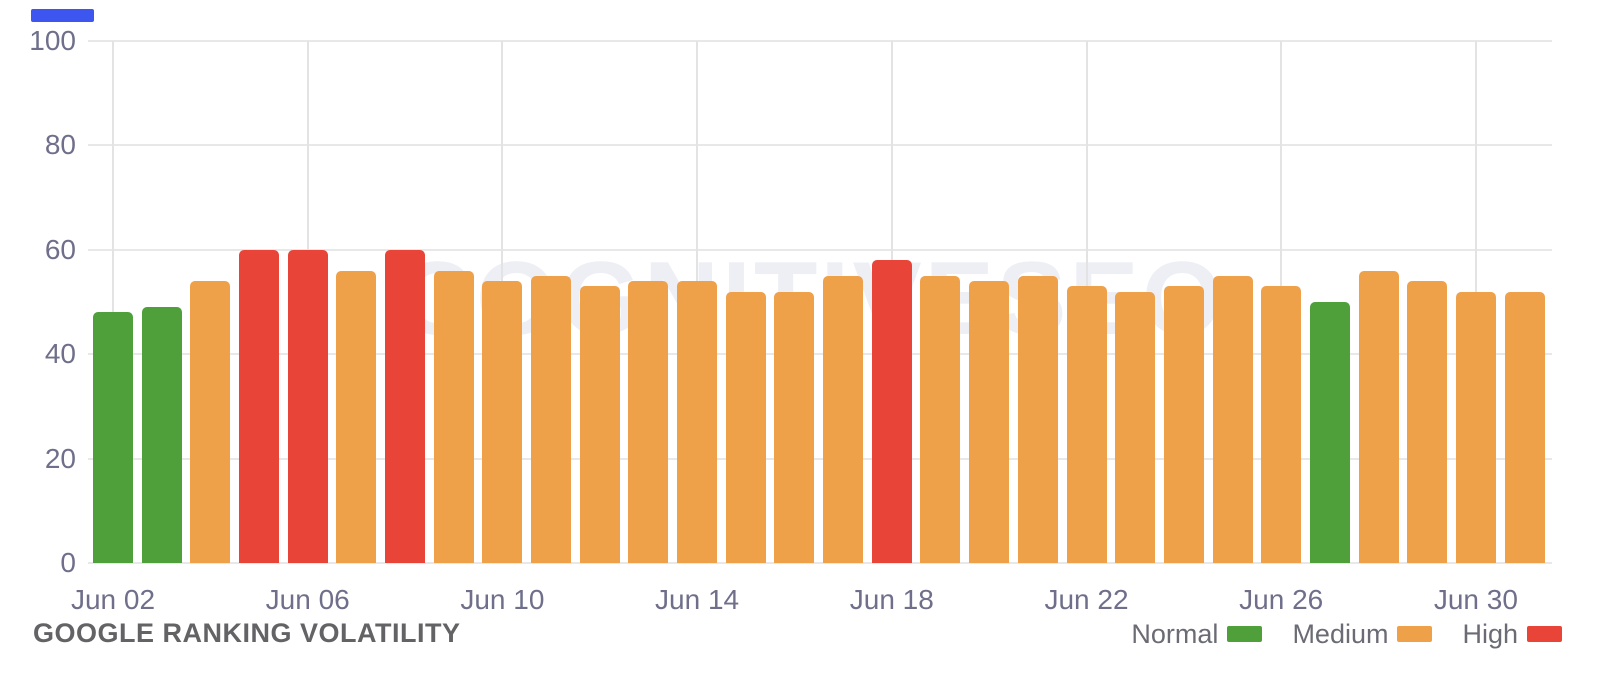  Describe the element at coordinates (52, 40) in the screenshot. I see `y-axis-label-100: 100` at that location.